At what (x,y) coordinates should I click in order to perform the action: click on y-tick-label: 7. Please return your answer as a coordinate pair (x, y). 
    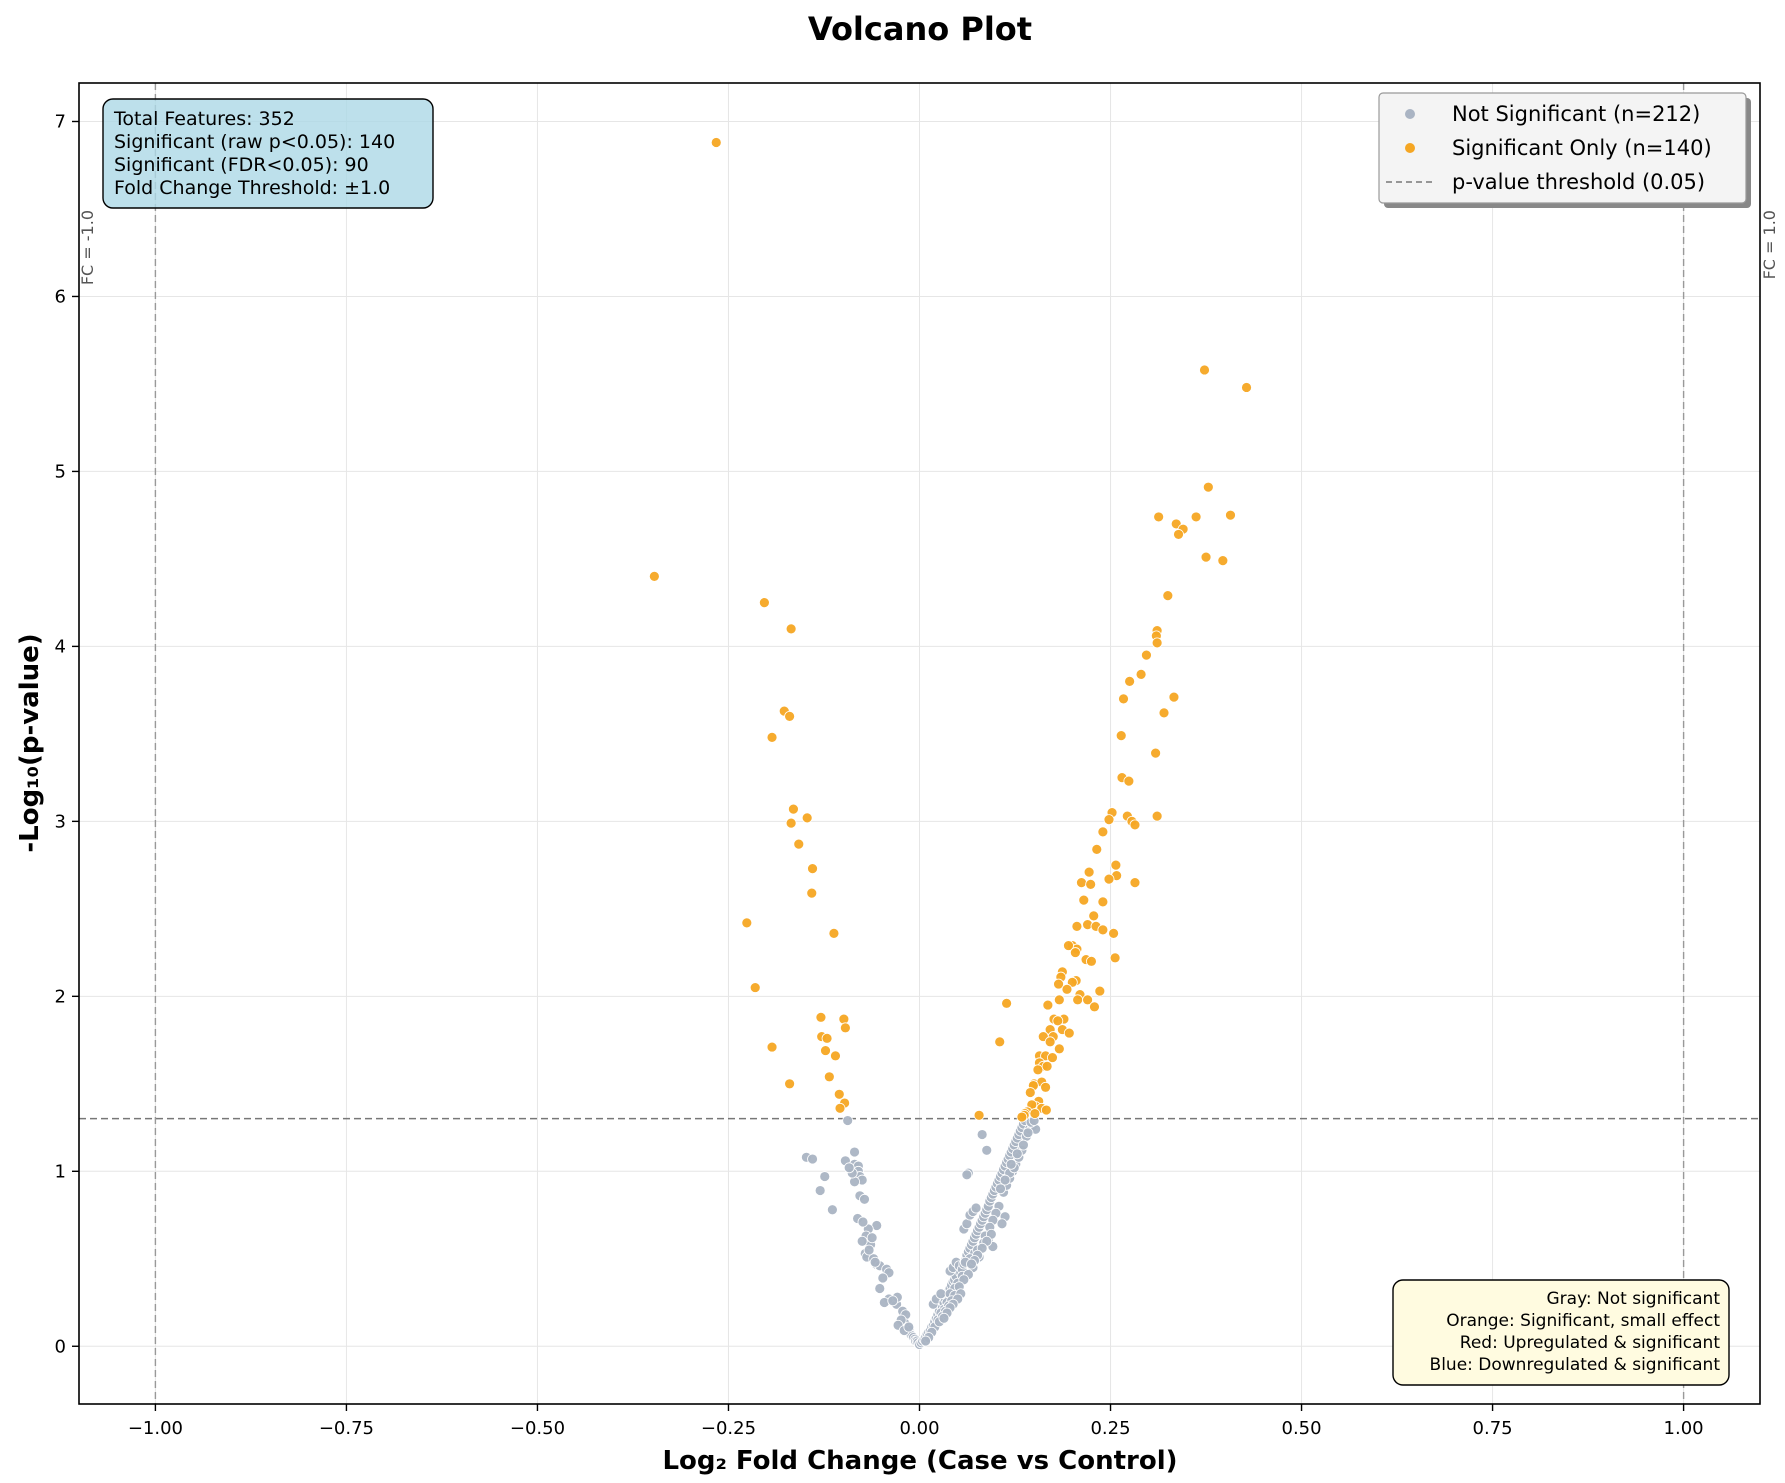
    Looking at the image, I should click on (60, 121).